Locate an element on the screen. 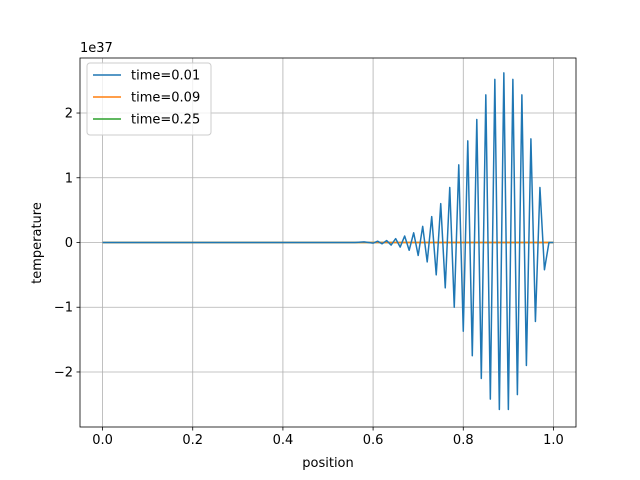 The image size is (640, 480). y-tick-label: 2 is located at coordinates (69, 114).